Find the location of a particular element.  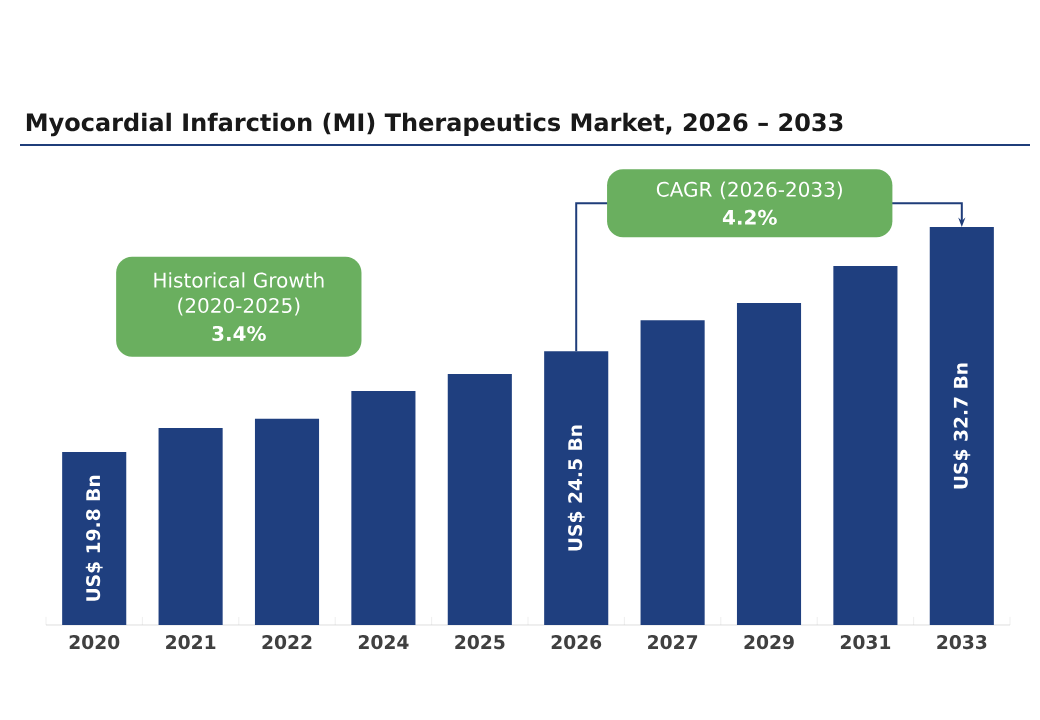

x-tick-label: 2025 is located at coordinates (480, 642).